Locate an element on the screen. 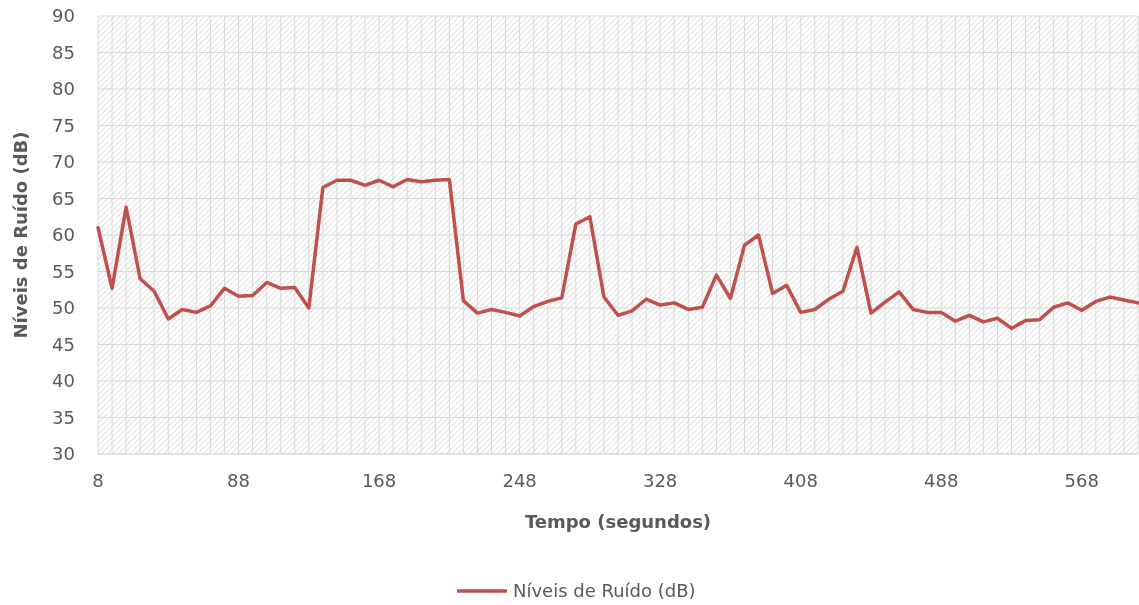 The image size is (1139, 605). y-tick-label: 40 is located at coordinates (63, 381).